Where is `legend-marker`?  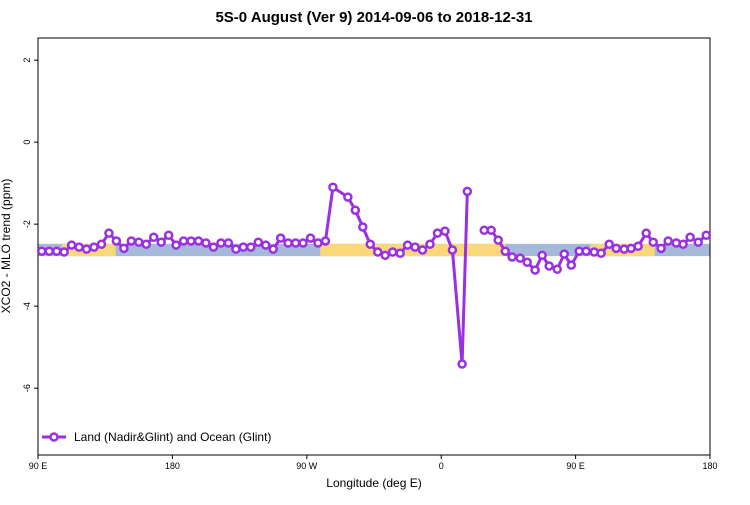 legend-marker is located at coordinates (54, 437).